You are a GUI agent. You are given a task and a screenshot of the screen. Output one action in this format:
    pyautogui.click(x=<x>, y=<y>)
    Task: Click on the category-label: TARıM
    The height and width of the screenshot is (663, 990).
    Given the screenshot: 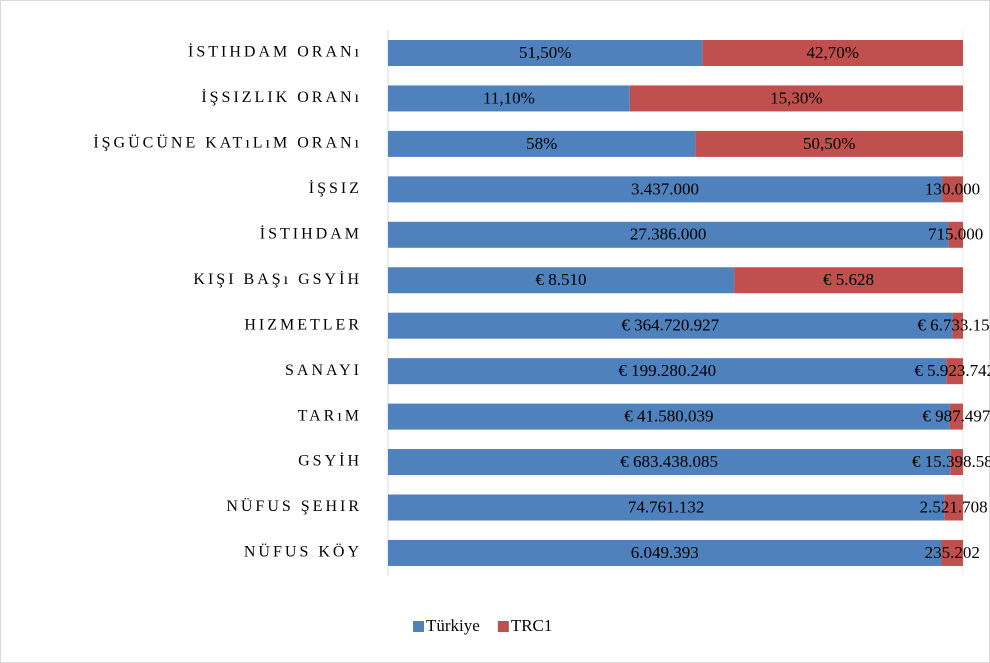 What is the action you would take?
    pyautogui.click(x=330, y=415)
    